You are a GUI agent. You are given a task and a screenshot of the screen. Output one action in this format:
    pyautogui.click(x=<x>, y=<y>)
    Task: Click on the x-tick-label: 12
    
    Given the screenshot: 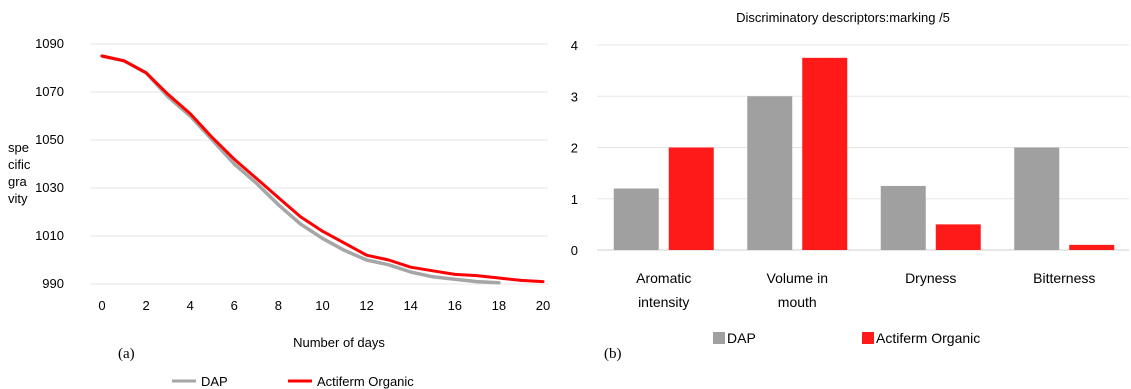 What is the action you would take?
    pyautogui.click(x=366, y=305)
    